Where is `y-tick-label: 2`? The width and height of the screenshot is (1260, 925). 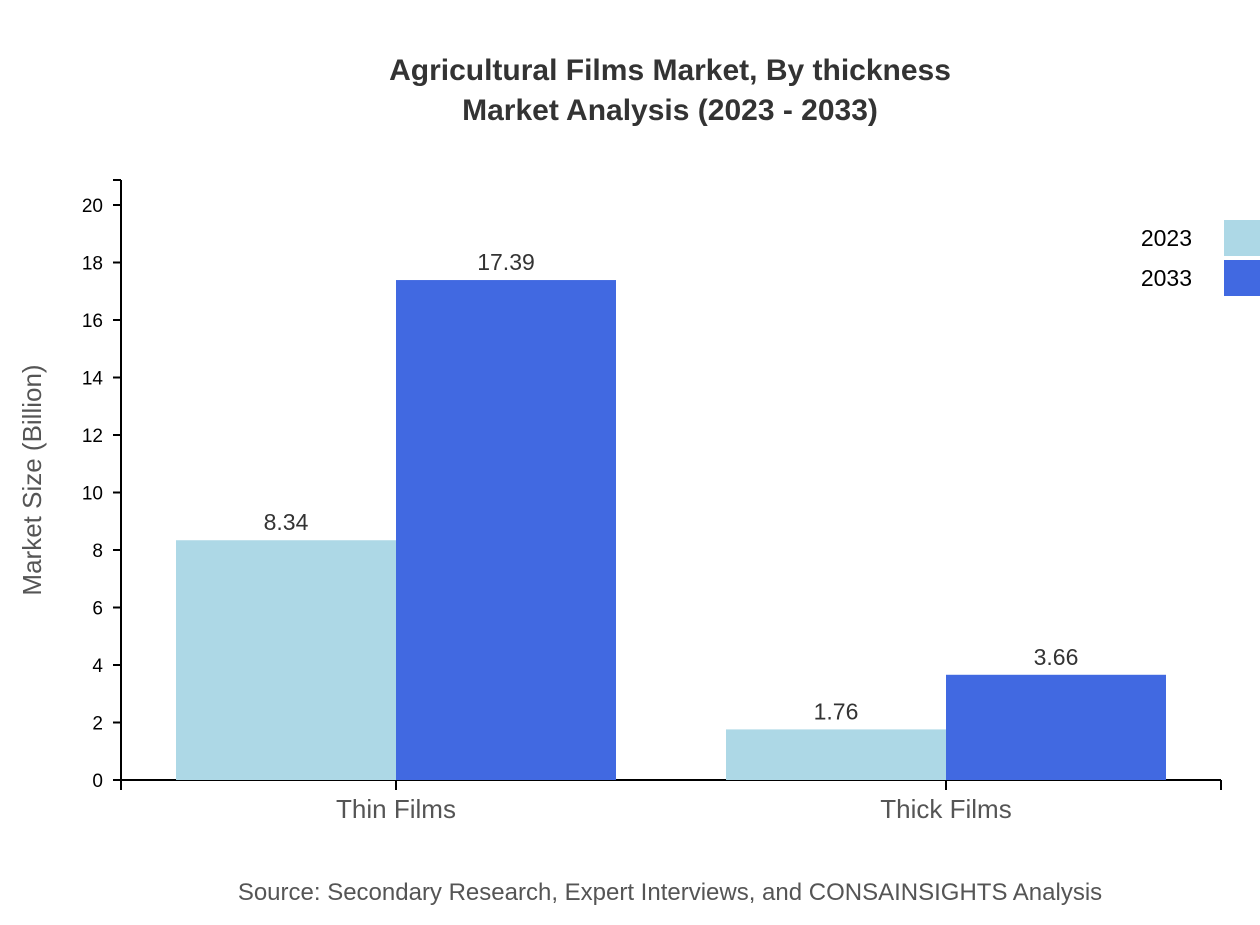 y-tick-label: 2 is located at coordinates (97, 724).